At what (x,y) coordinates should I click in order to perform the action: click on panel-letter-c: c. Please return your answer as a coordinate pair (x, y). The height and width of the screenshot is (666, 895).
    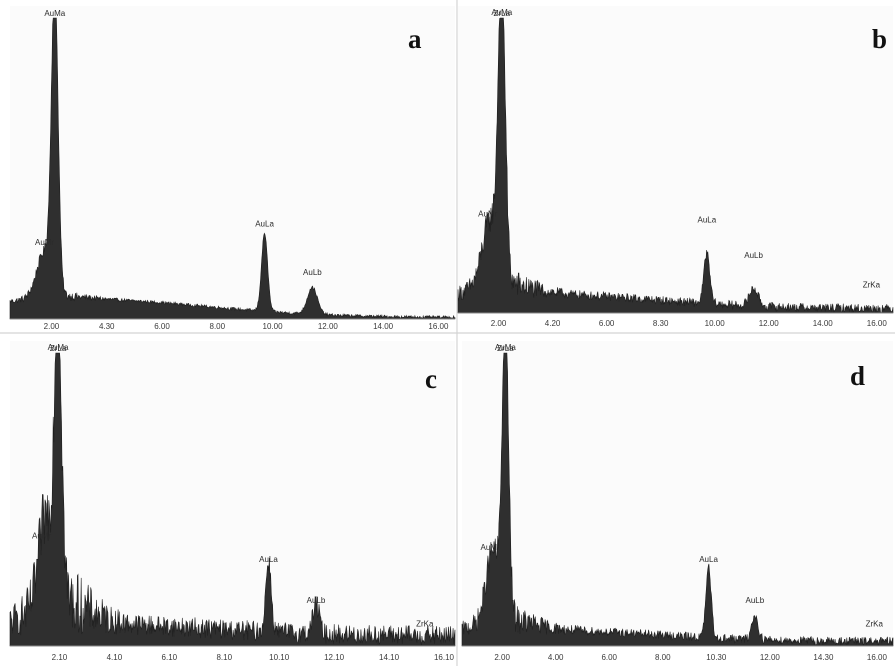
    Looking at the image, I should click on (431, 379).